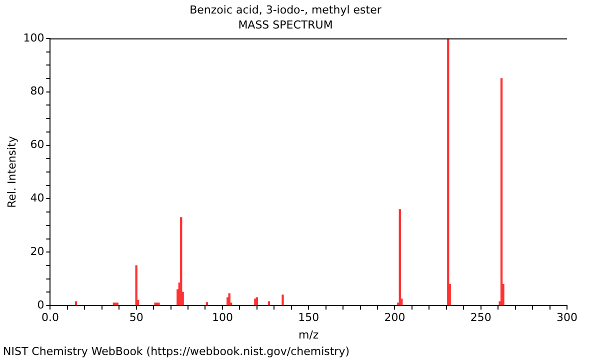  Describe the element at coordinates (37, 145) in the screenshot. I see `y-tick-label: 60` at that location.